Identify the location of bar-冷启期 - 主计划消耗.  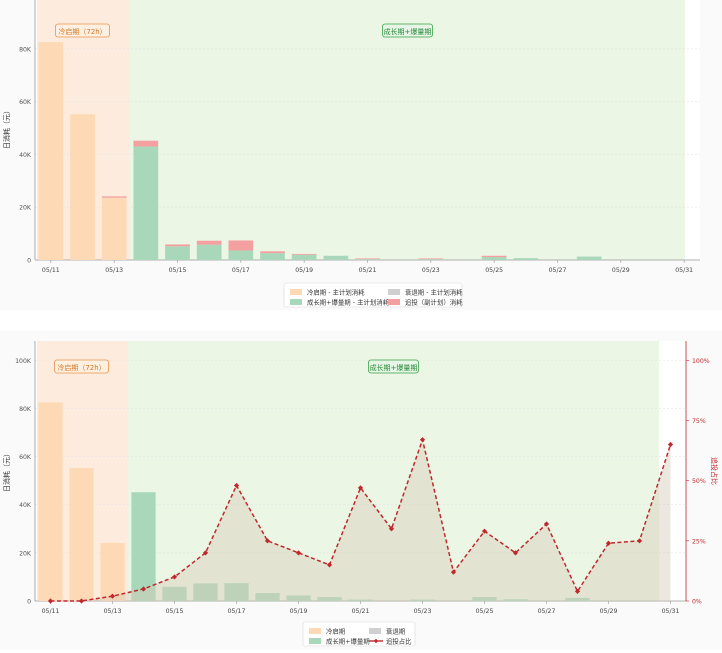
(82, 187).